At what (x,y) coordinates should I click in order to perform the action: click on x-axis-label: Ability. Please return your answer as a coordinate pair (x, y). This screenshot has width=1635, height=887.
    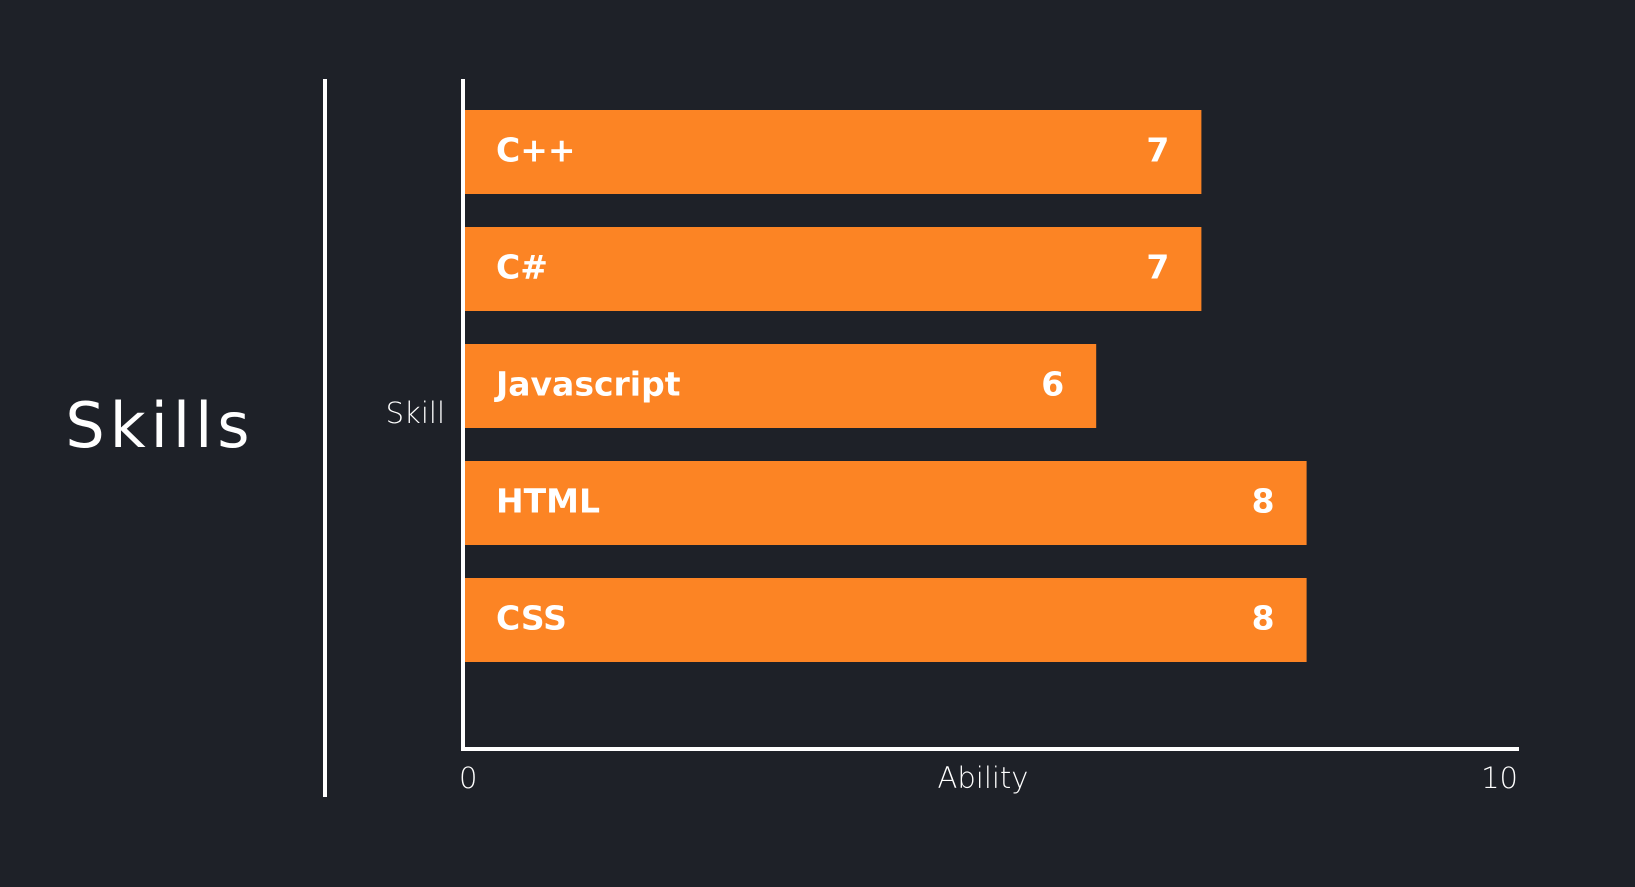
    Looking at the image, I should click on (983, 778).